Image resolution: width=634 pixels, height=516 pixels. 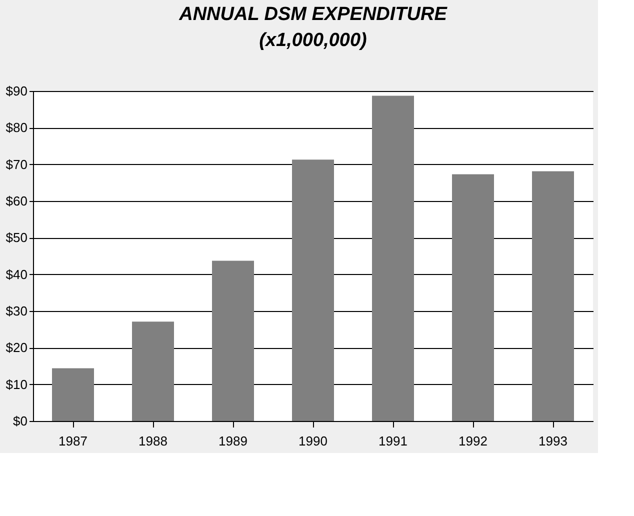 What do you see at coordinates (17, 91) in the screenshot?
I see `y-tick-label: $90` at bounding box center [17, 91].